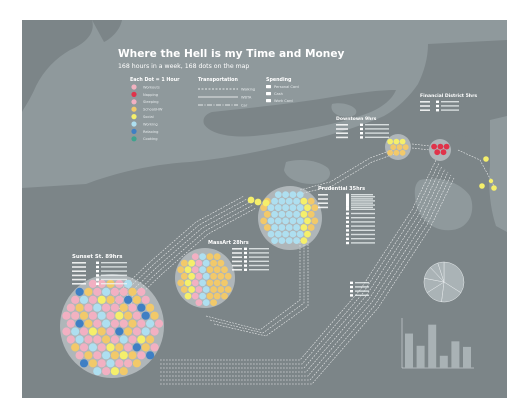  Describe the element at coordinates (438, 346) in the screenshot. I see `bar-series` at that location.